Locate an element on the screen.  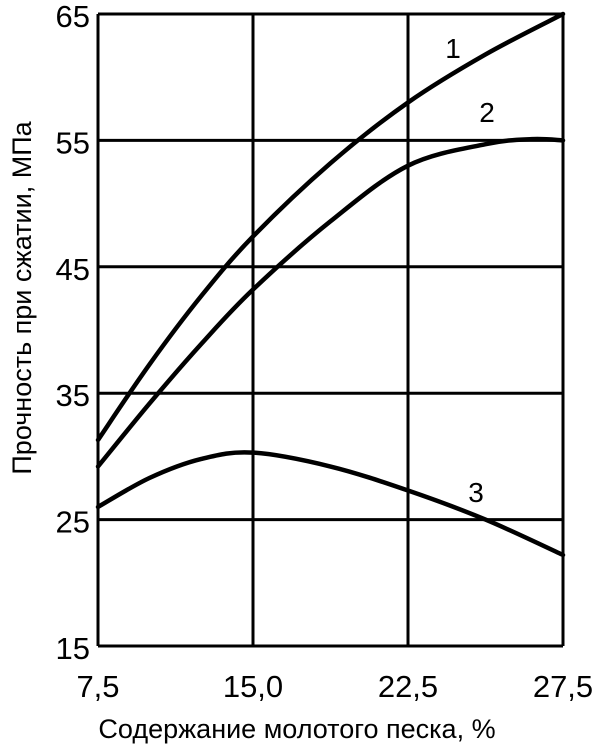
y-tick-label: 25 is located at coordinates (73, 522).